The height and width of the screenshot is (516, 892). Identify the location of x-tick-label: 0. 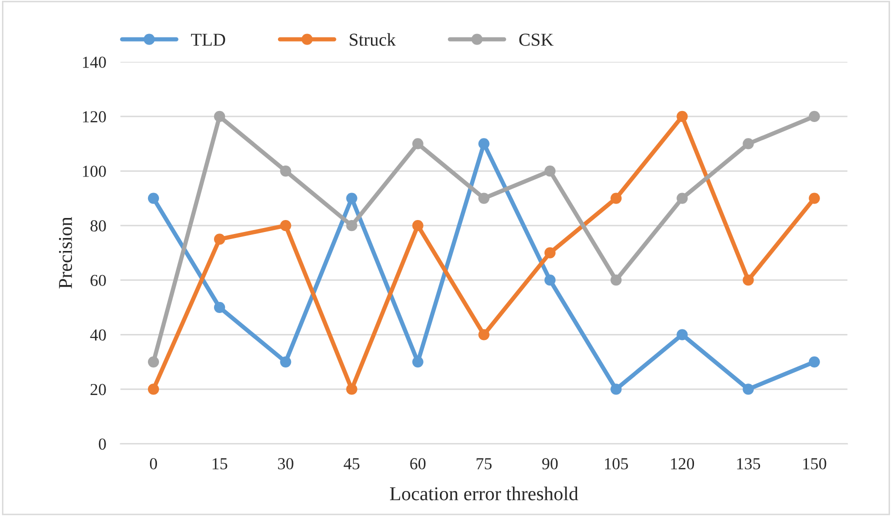
(153, 464).